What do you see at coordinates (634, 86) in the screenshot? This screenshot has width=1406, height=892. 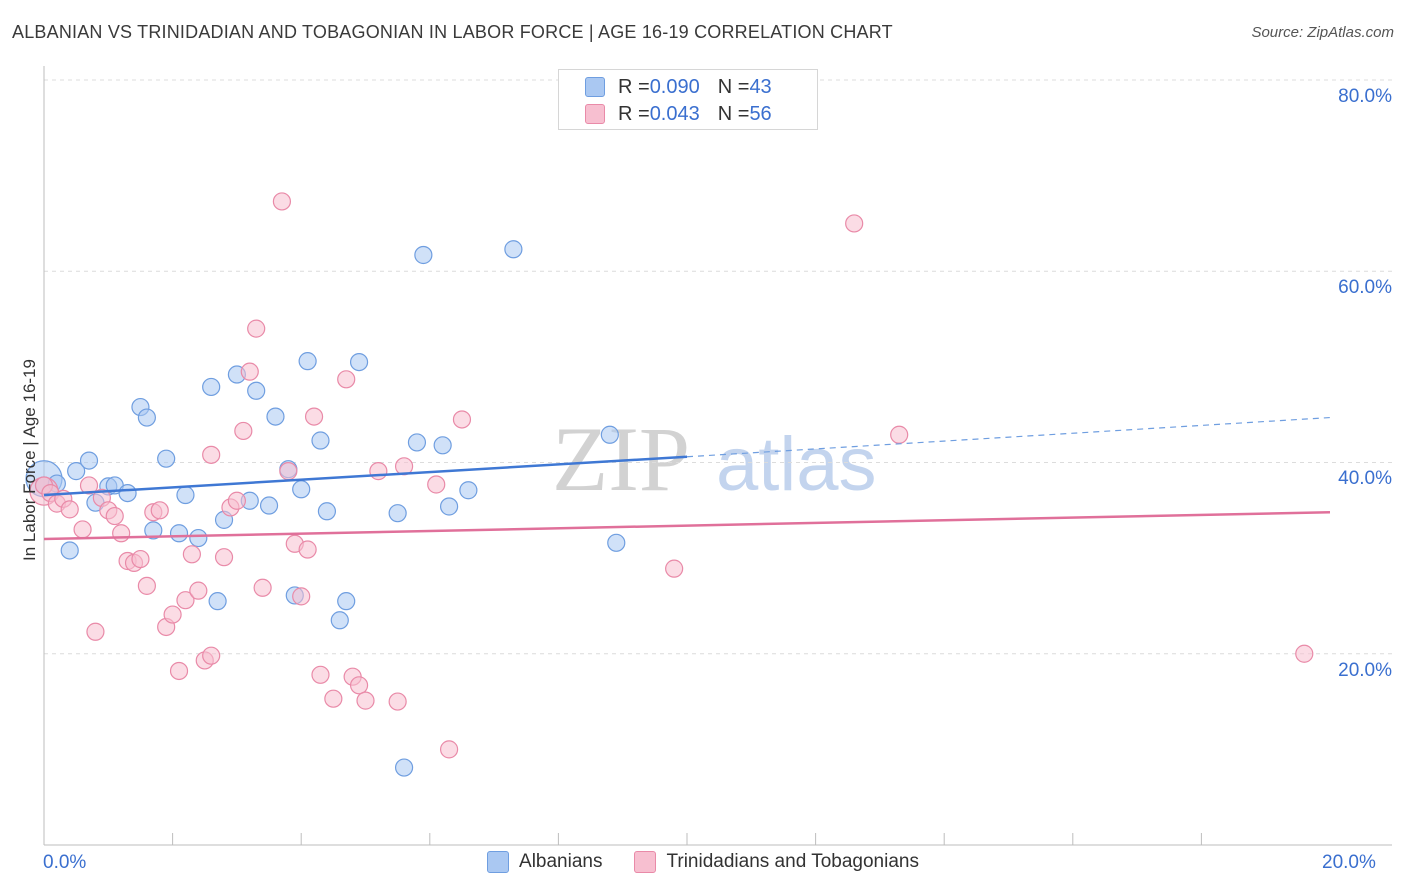 I see `r-label: R =` at bounding box center [634, 86].